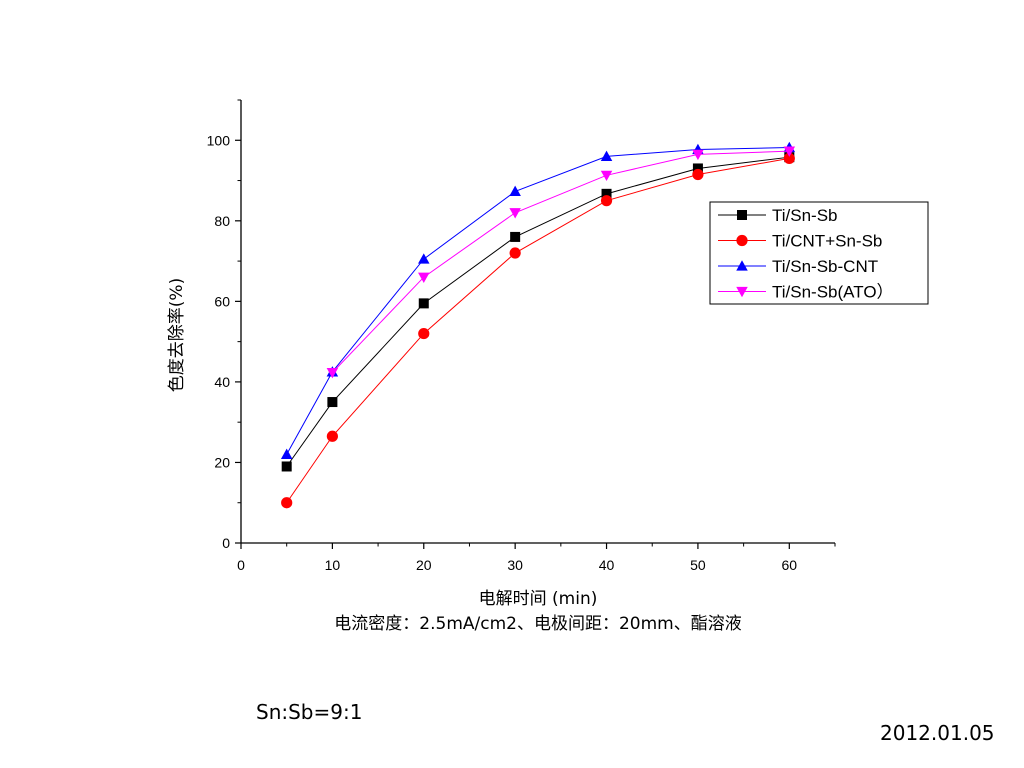  I want to click on x-tick-label: 10, so click(333, 565).